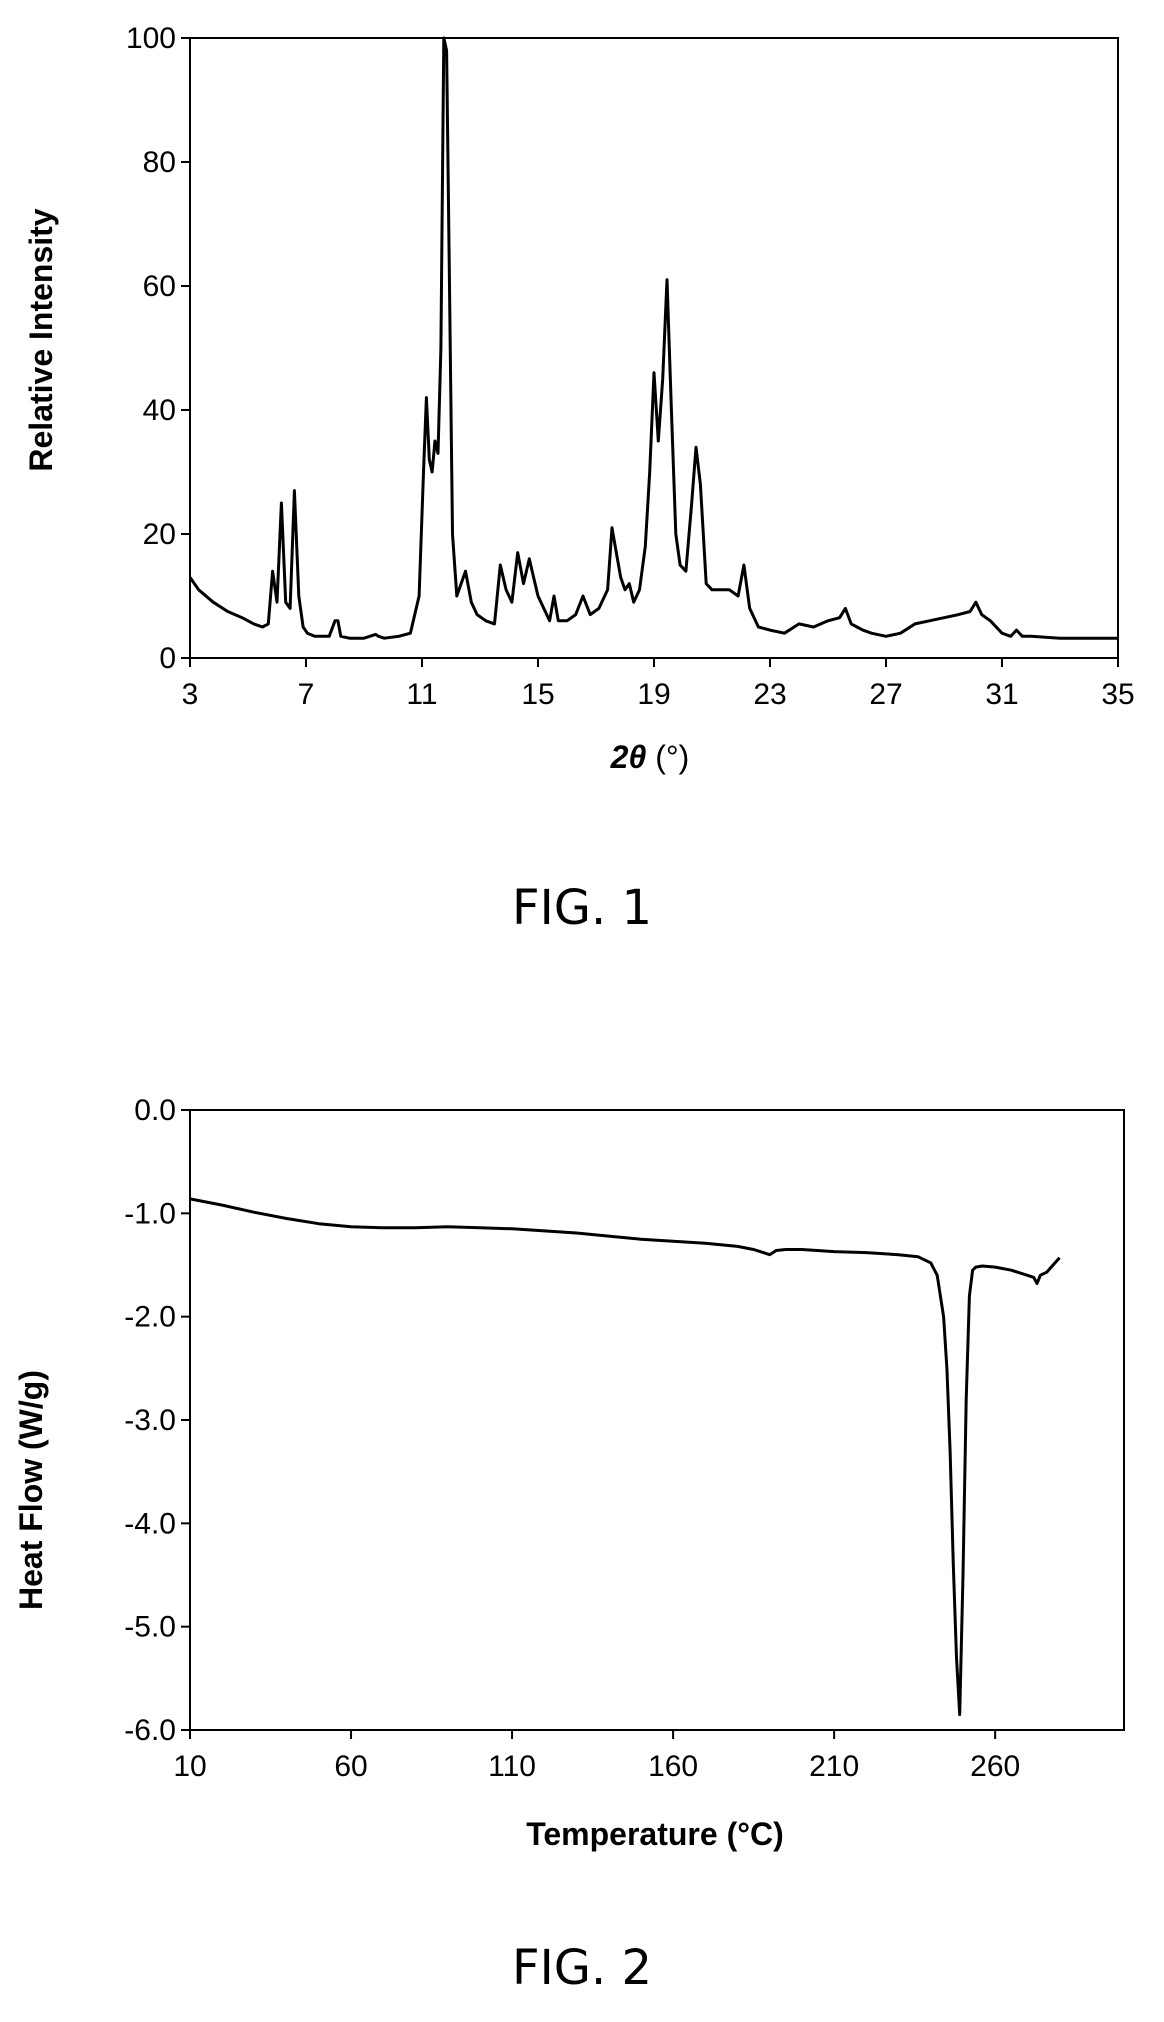 Image resolution: width=1164 pixels, height=2022 pixels. What do you see at coordinates (159, 534) in the screenshot?
I see `y-tick-label: 20` at bounding box center [159, 534].